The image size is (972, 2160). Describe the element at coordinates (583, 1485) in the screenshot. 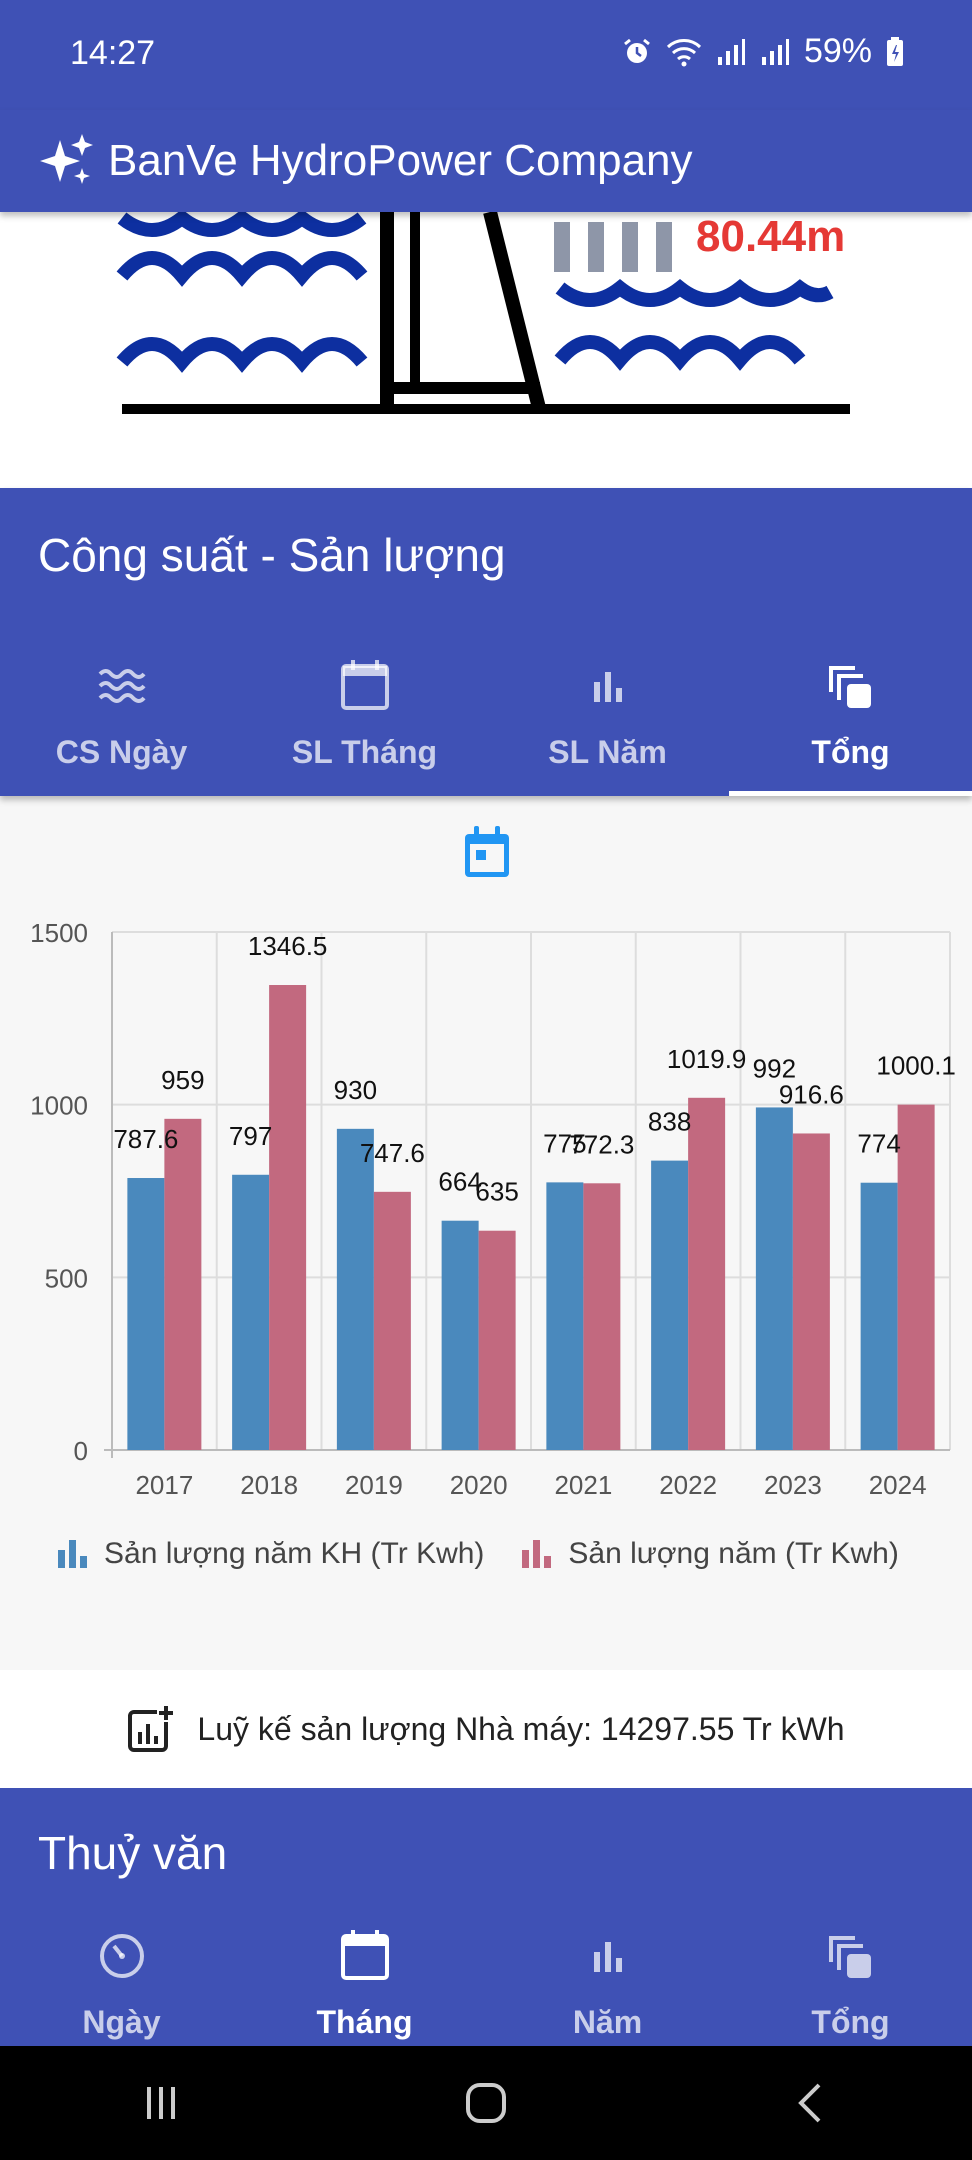

I see `x-tick-label: 2021` at that location.